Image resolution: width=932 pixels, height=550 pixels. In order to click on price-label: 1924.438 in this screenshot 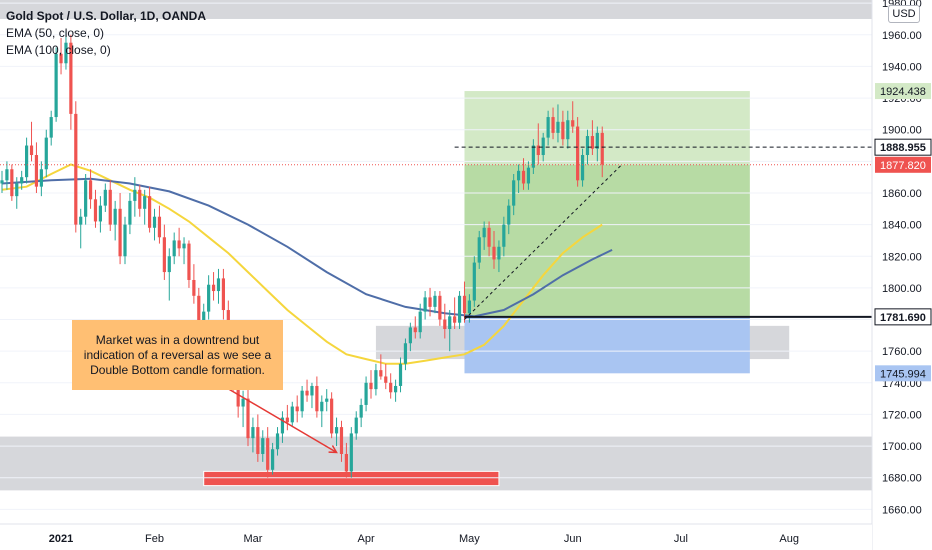, I will do `click(903, 92)`.